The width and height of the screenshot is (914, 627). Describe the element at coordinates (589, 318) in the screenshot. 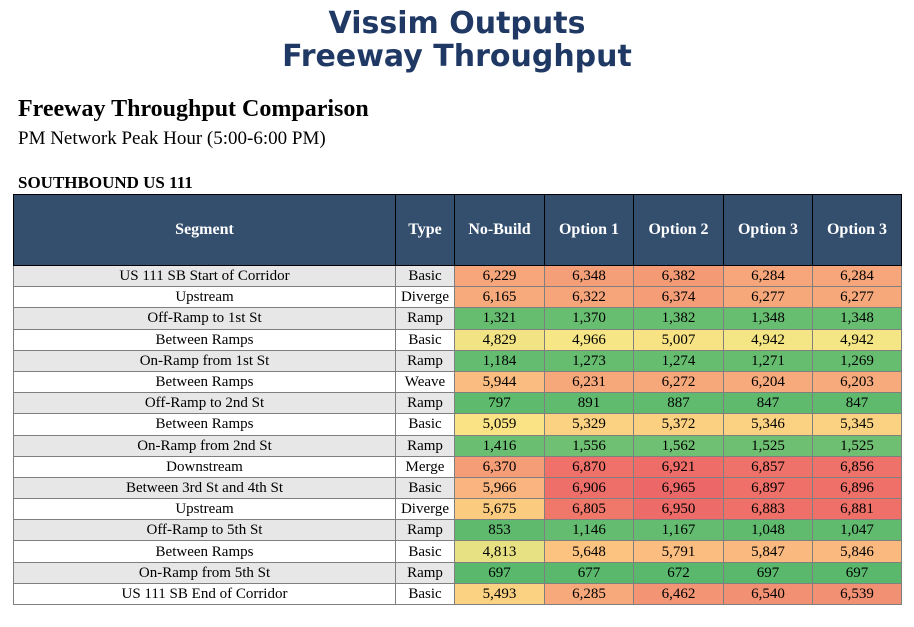

I see `value-cell: 1,370` at that location.